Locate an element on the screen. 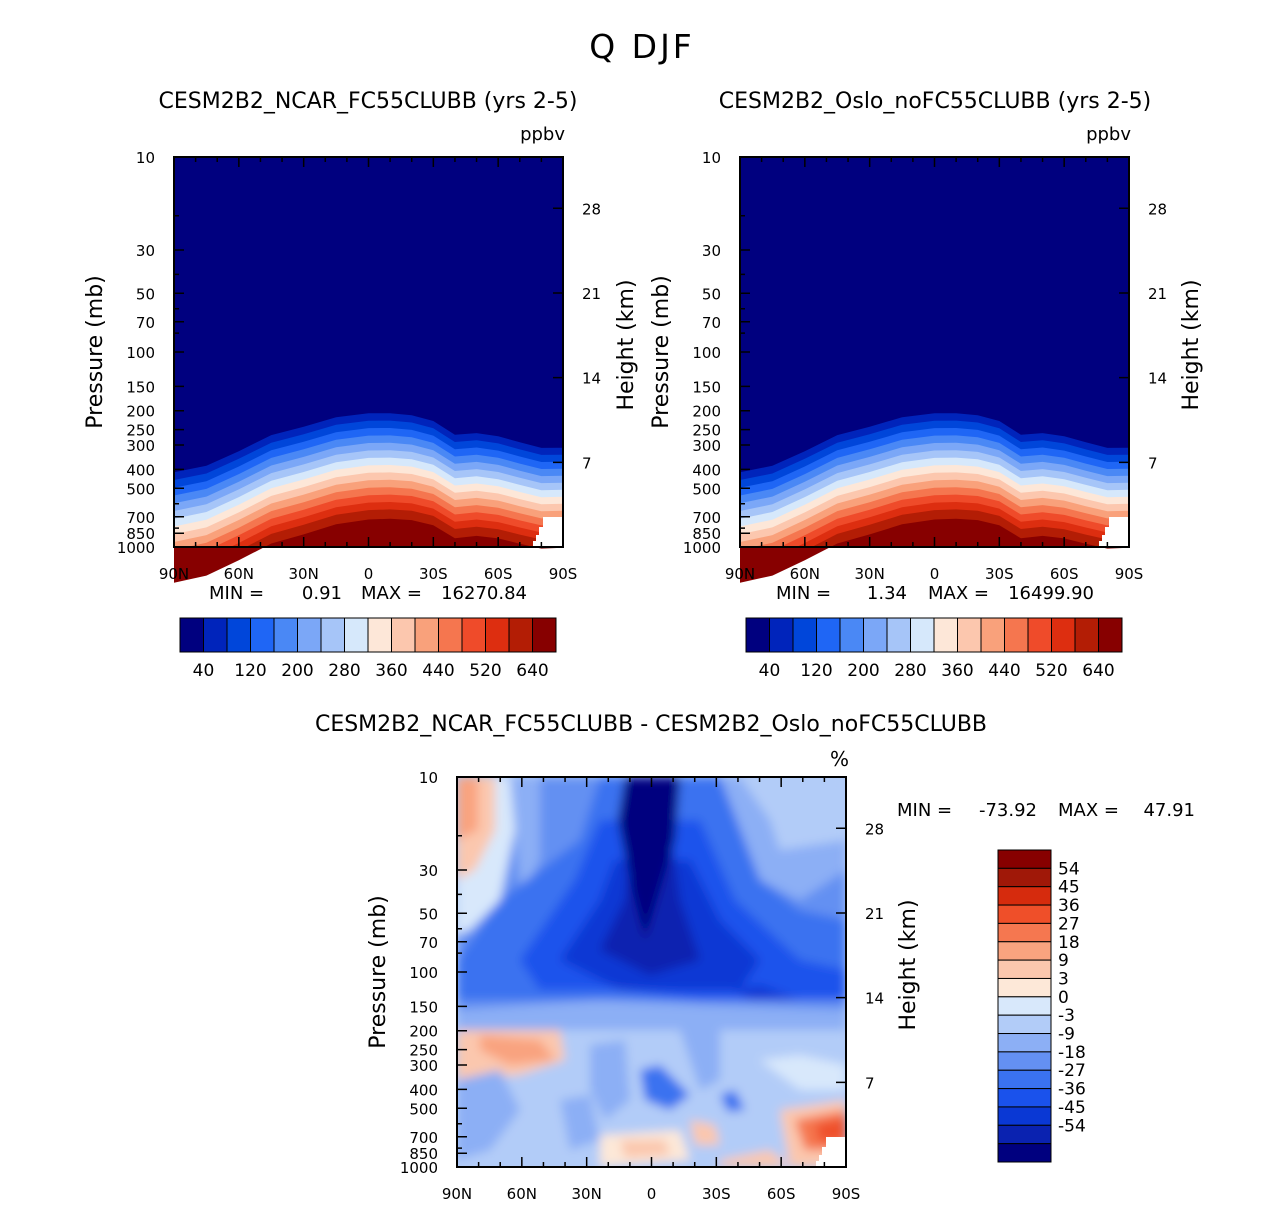 The height and width of the screenshot is (1205, 1285). colorbar-label: 36 is located at coordinates (1069, 906).